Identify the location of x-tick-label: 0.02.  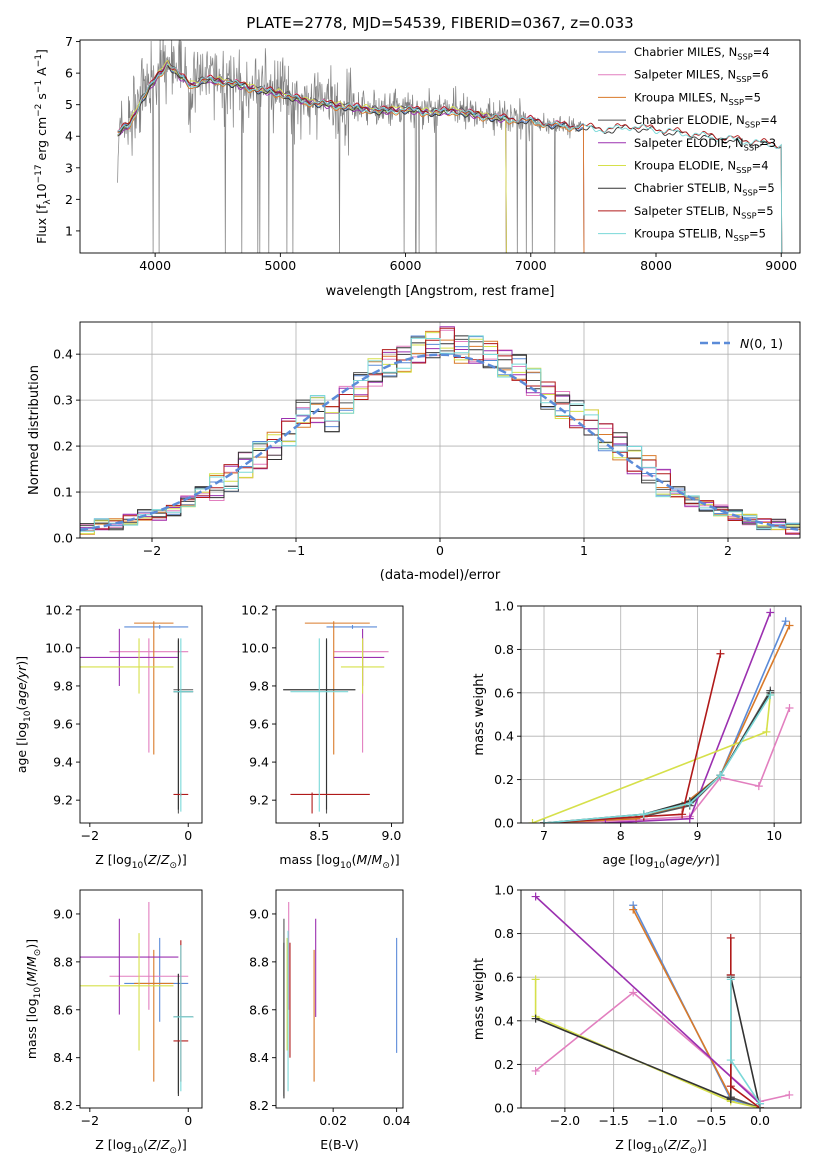
(333, 1120).